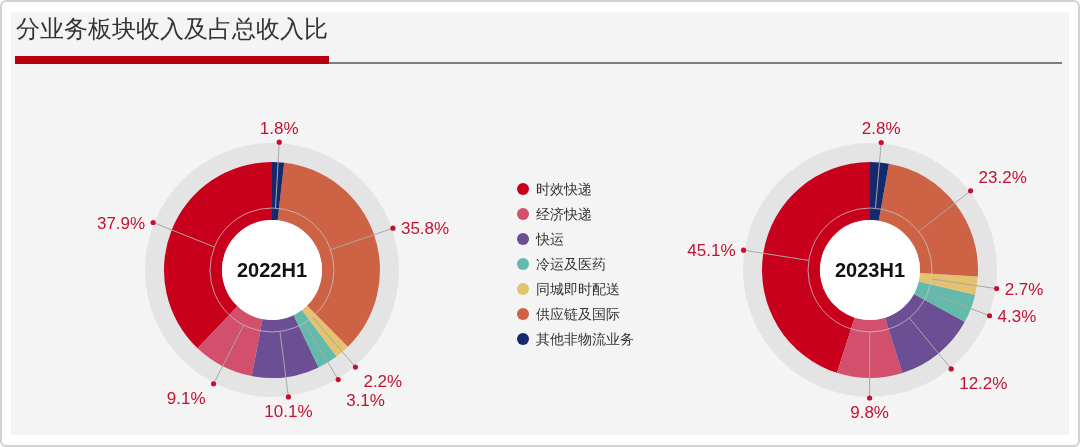  Describe the element at coordinates (585, 339) in the screenshot. I see `legend-label: 其他非物流业务` at that location.